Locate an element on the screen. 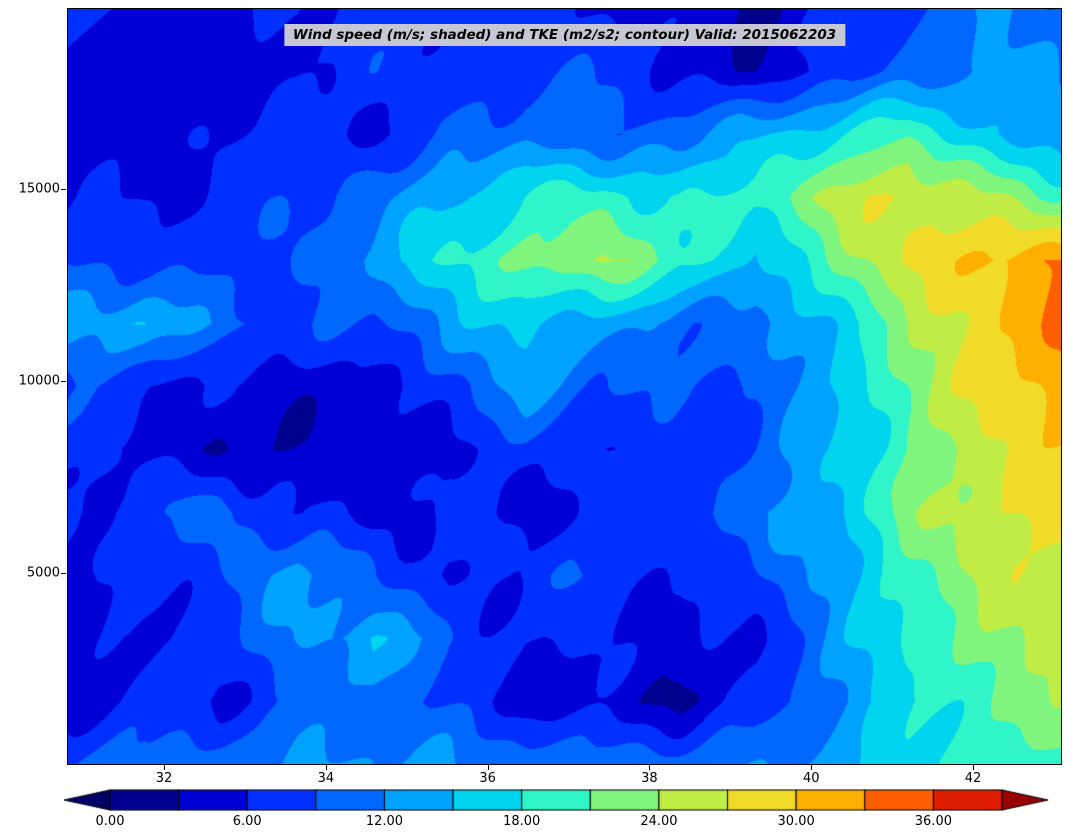 This screenshot has width=1073, height=838. colorbar-tick-label: 24.00 is located at coordinates (659, 821).